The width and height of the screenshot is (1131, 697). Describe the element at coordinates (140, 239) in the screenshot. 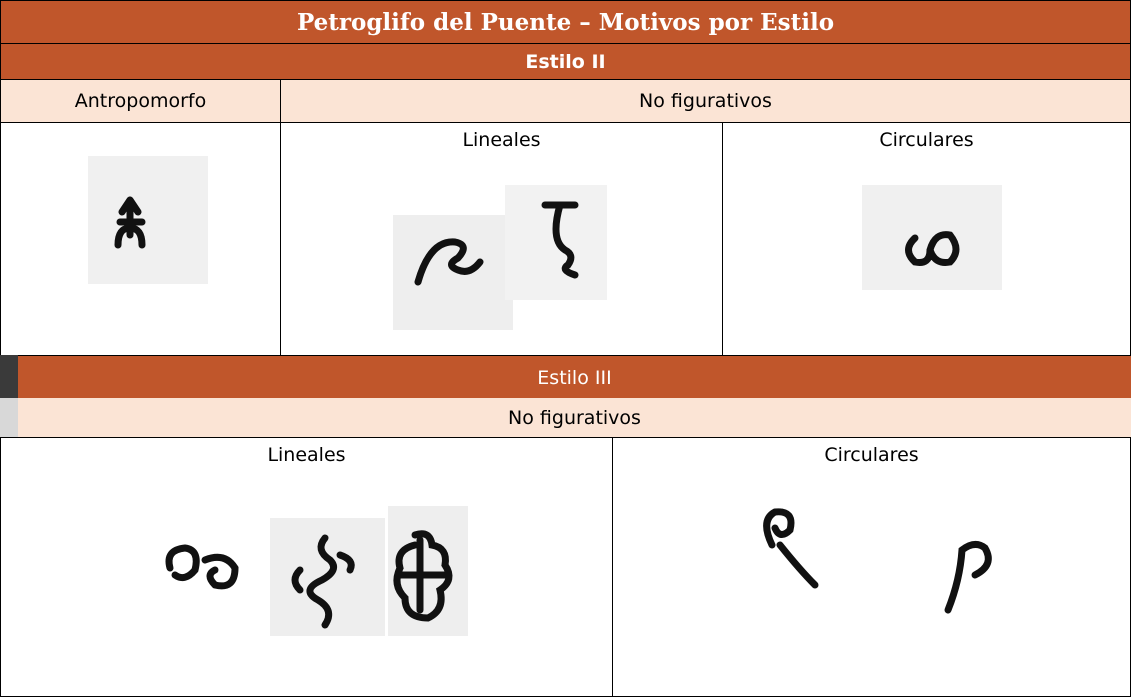

I see `cell` at that location.